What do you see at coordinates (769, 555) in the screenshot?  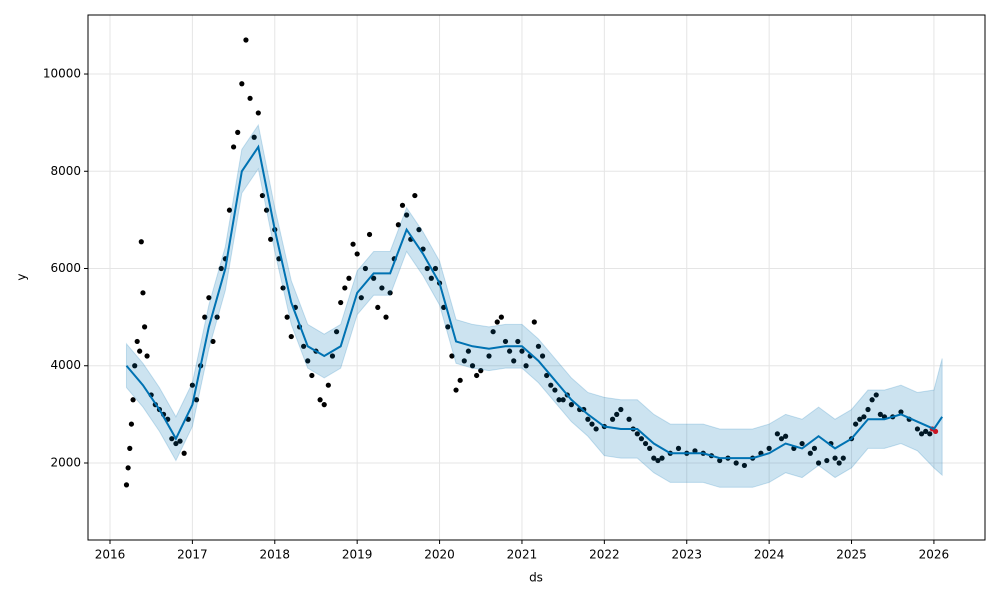 I see `x-tick-label: 2024` at bounding box center [769, 555].